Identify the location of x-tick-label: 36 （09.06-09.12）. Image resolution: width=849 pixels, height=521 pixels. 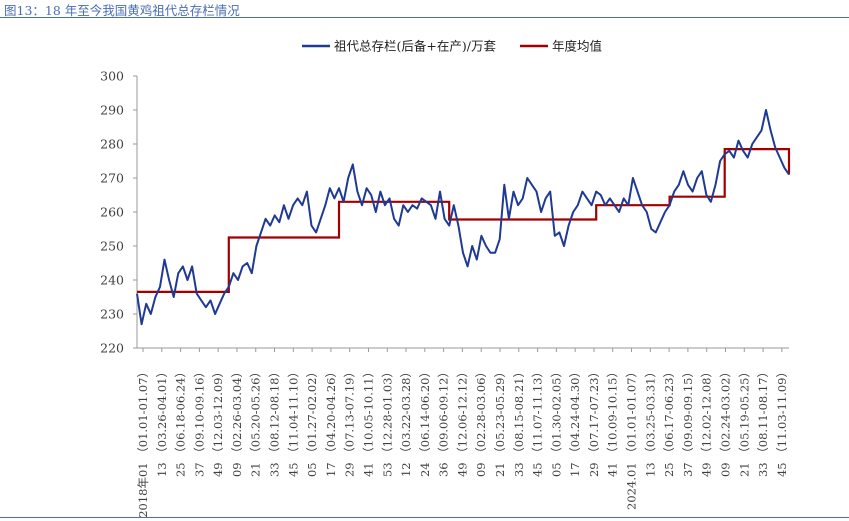
(444, 421).